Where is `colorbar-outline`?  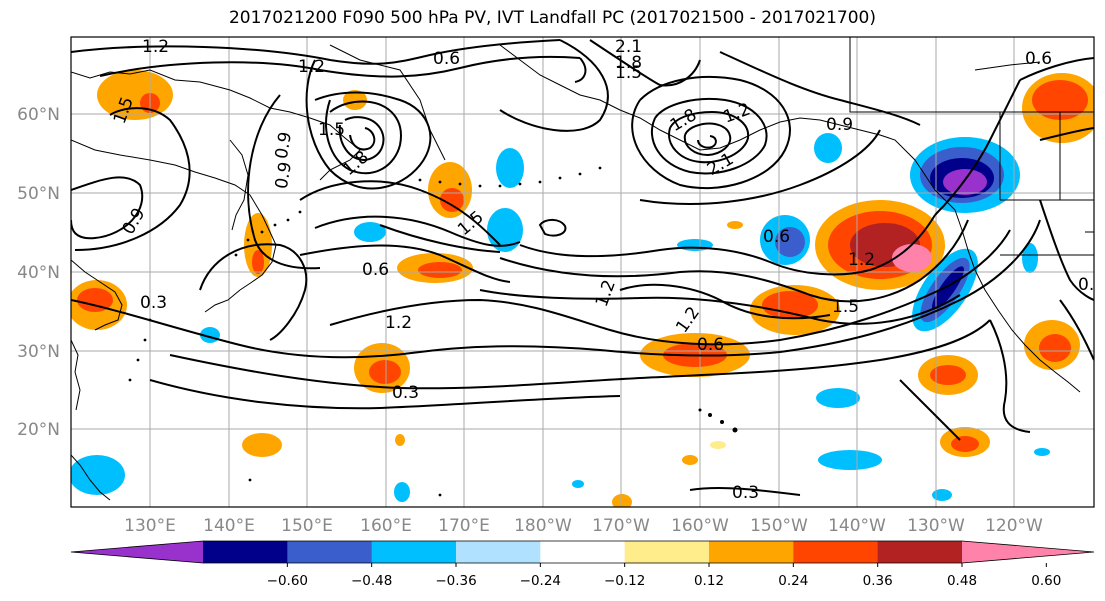 colorbar-outline is located at coordinates (582, 552).